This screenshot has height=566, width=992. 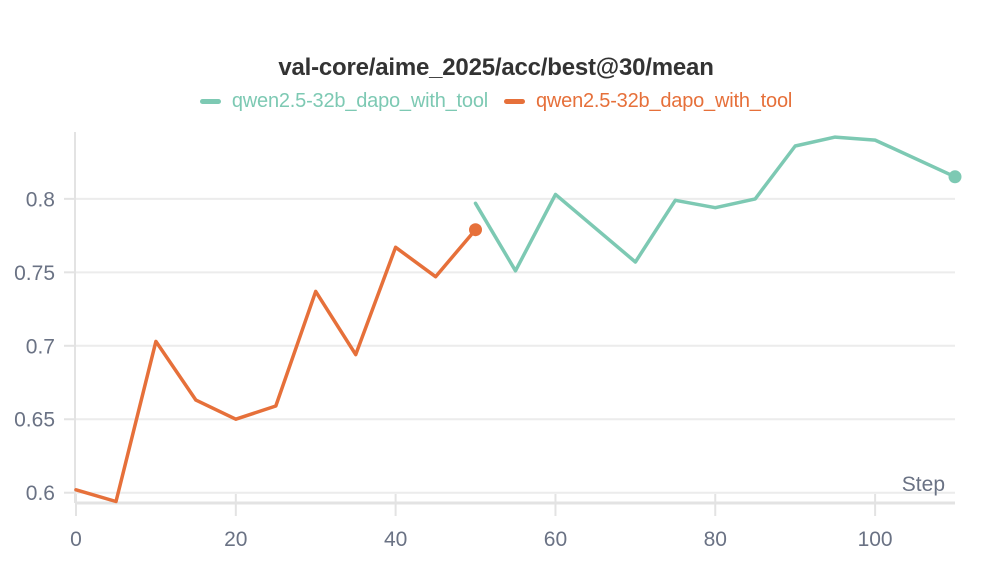 I want to click on x-tick-label: 0, so click(x=76, y=539).